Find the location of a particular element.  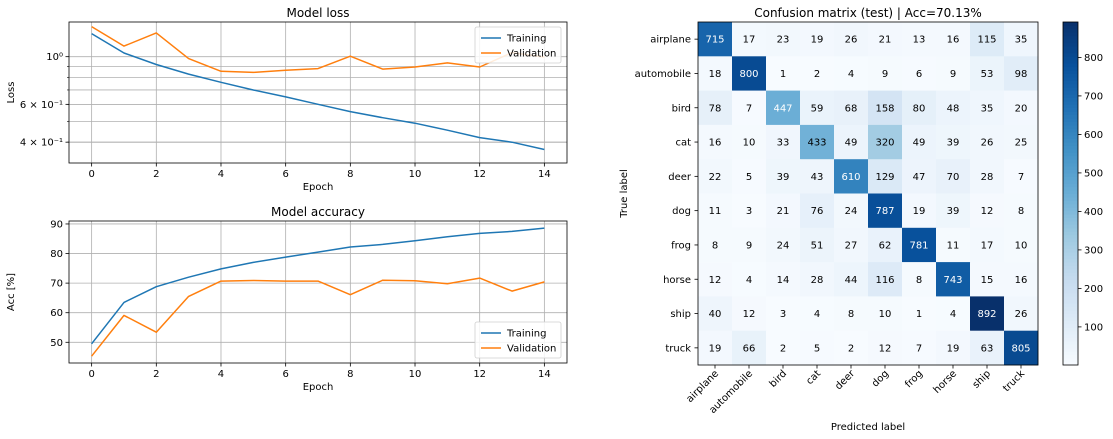

y-tick-label: 90 is located at coordinates (56, 224).